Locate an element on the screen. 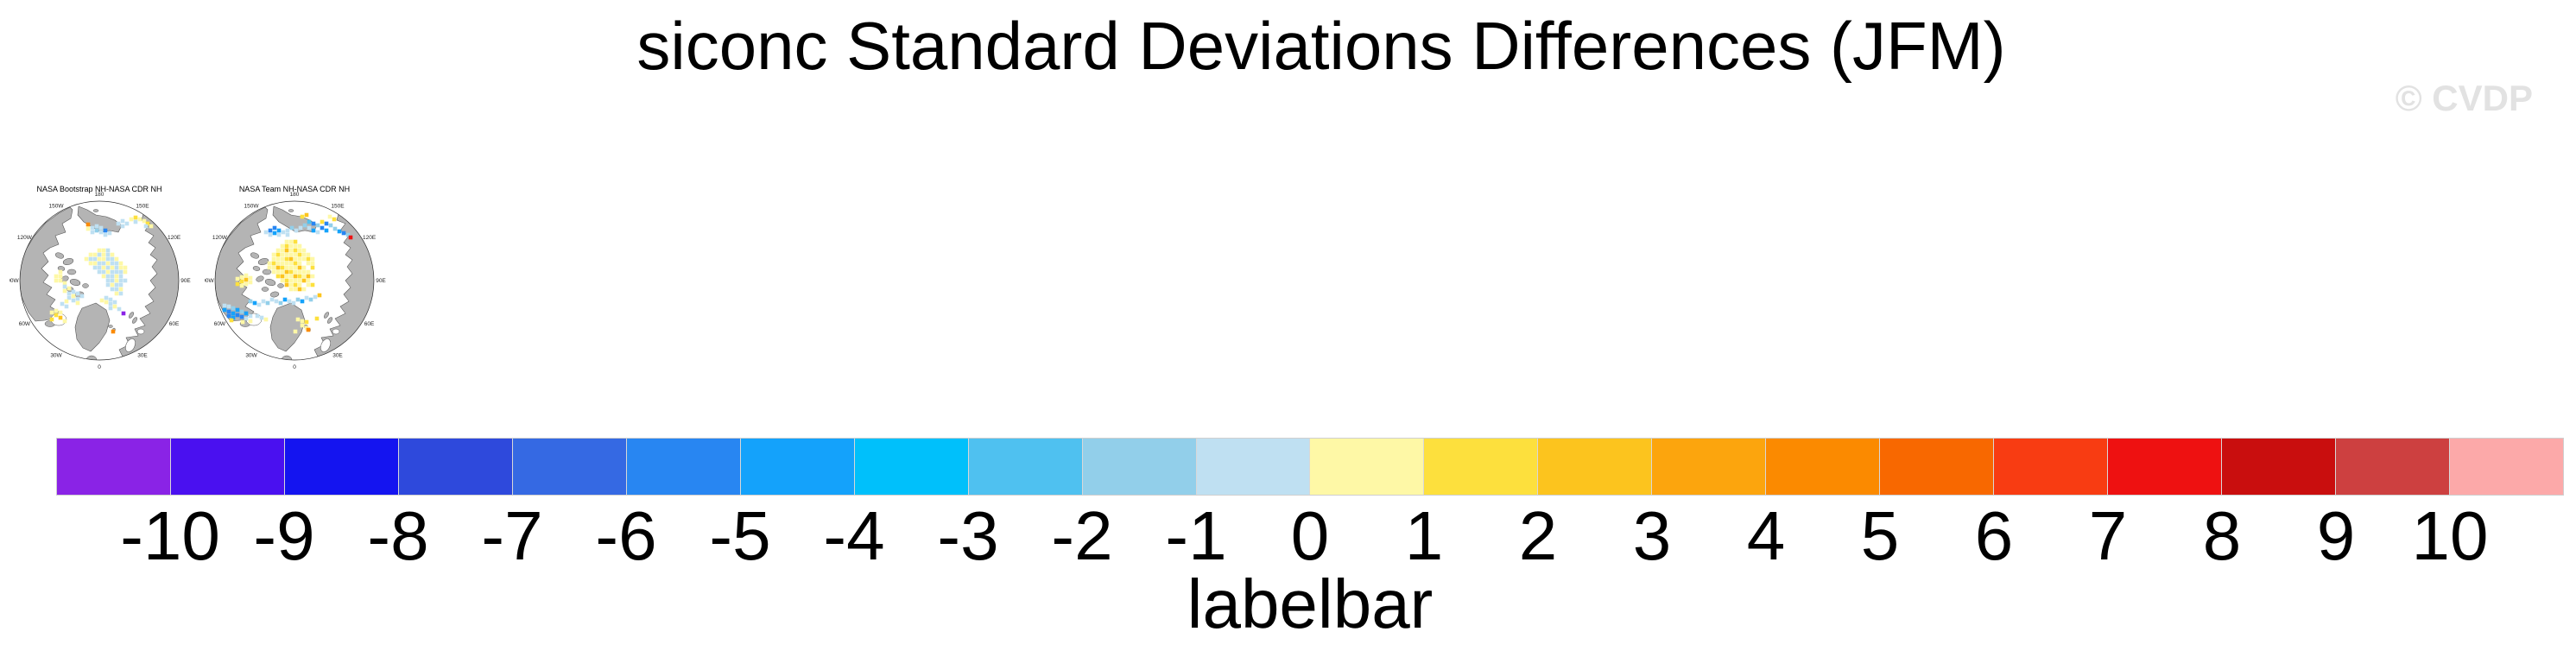  map-panel-title: NASA Team NH-NASA CDR NH is located at coordinates (294, 189).